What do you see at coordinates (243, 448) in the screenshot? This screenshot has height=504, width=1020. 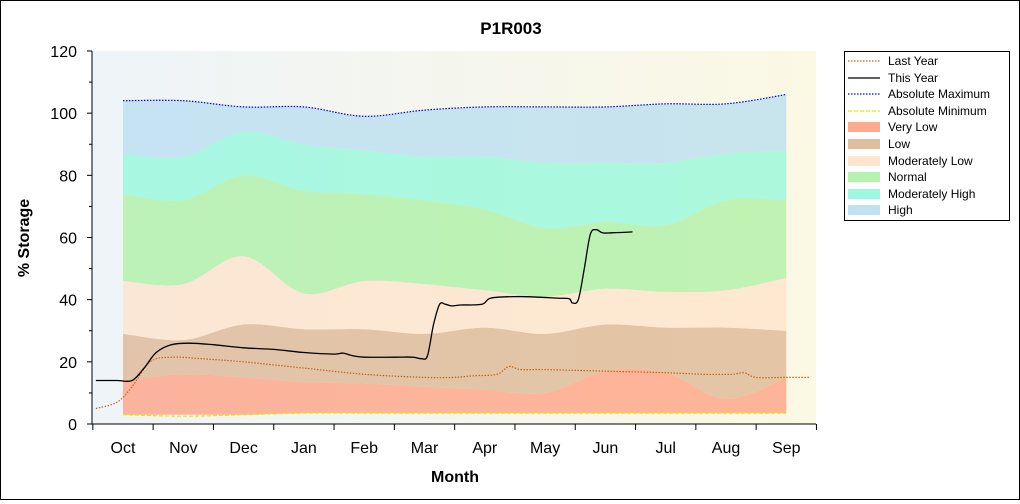 I see `x-tick-label: Dec` at bounding box center [243, 448].